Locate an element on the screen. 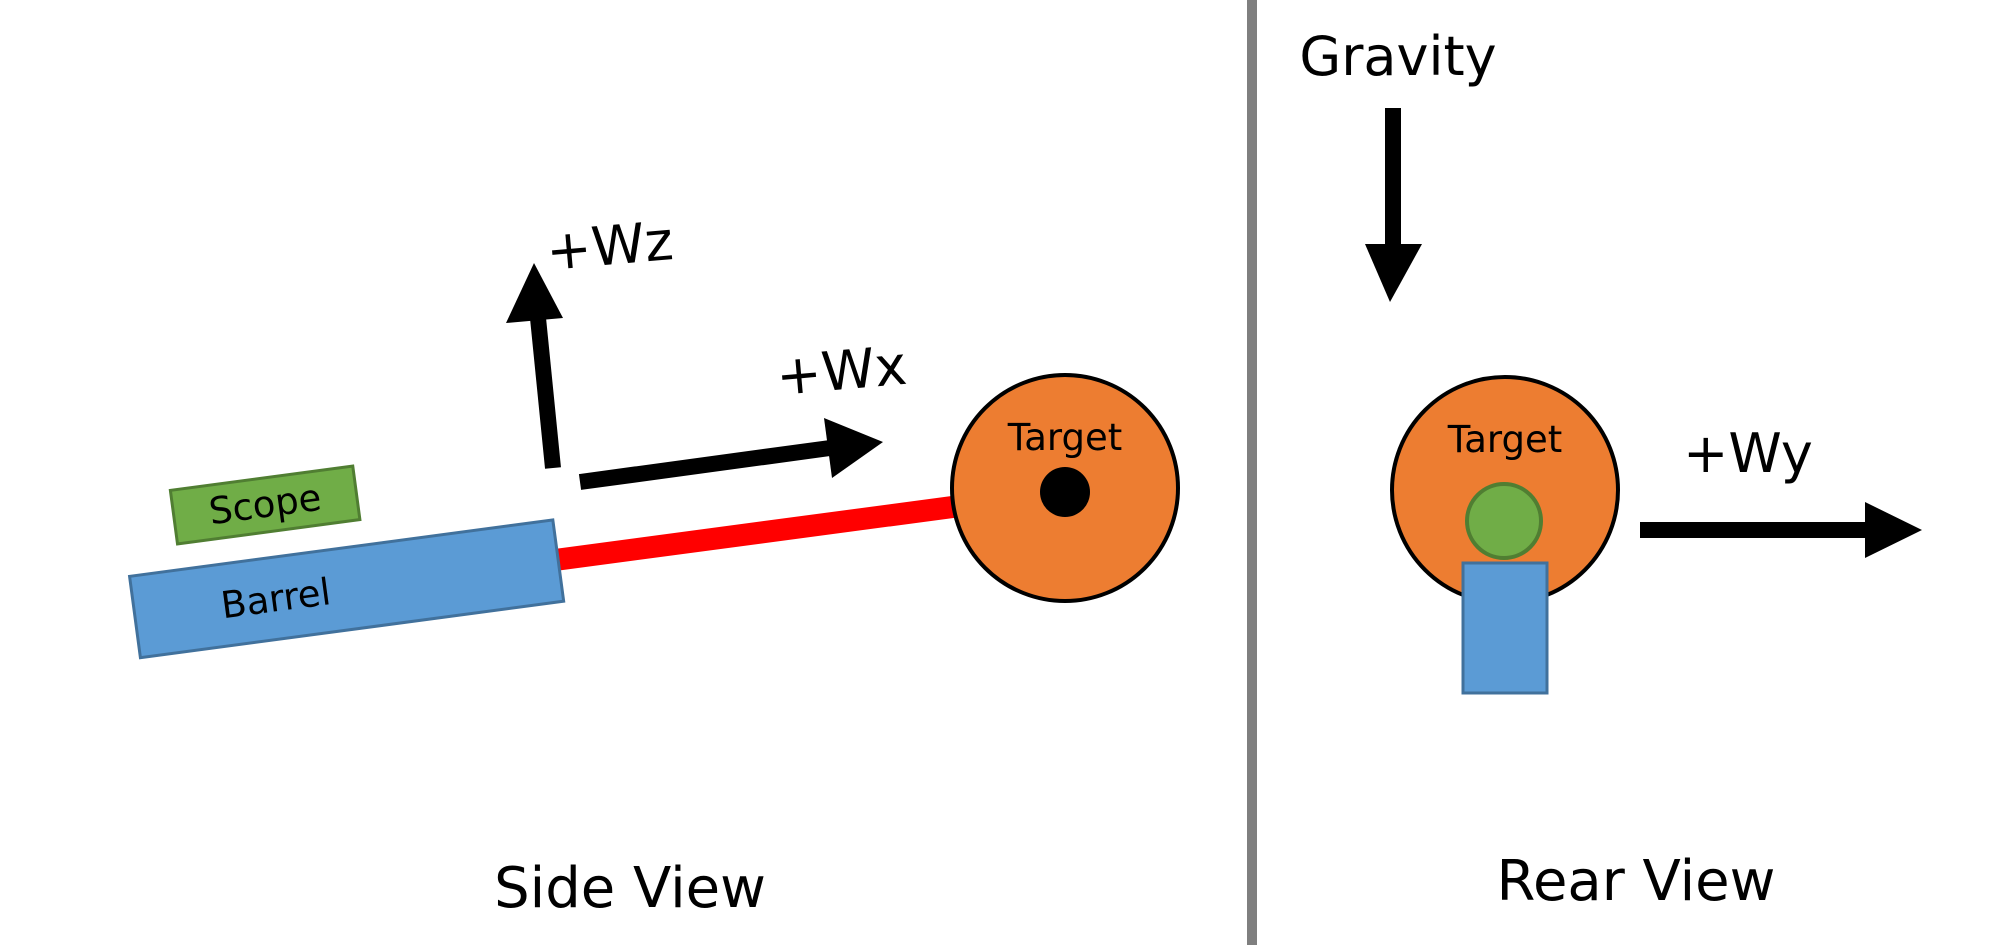 Image resolution: width=2008 pixels, height=945 pixels. side-target-label: Target is located at coordinates (1064, 437).